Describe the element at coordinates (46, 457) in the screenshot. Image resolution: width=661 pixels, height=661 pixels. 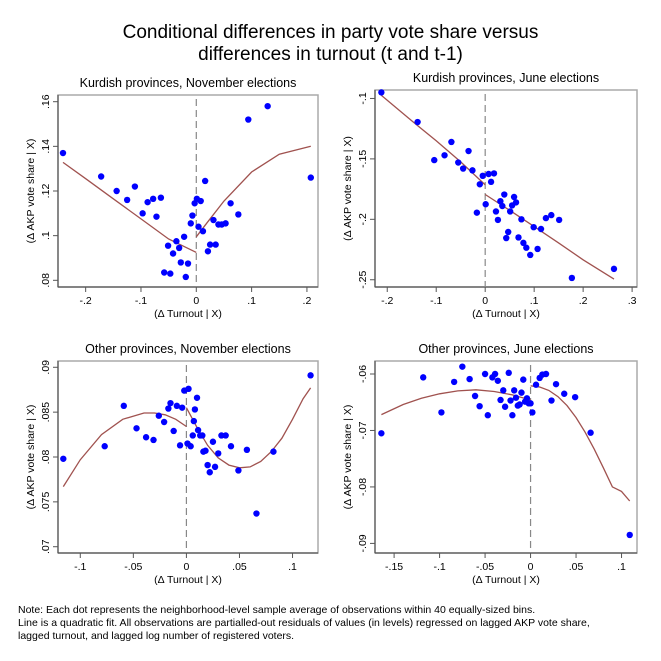
I see `y-tick-label: .08` at that location.